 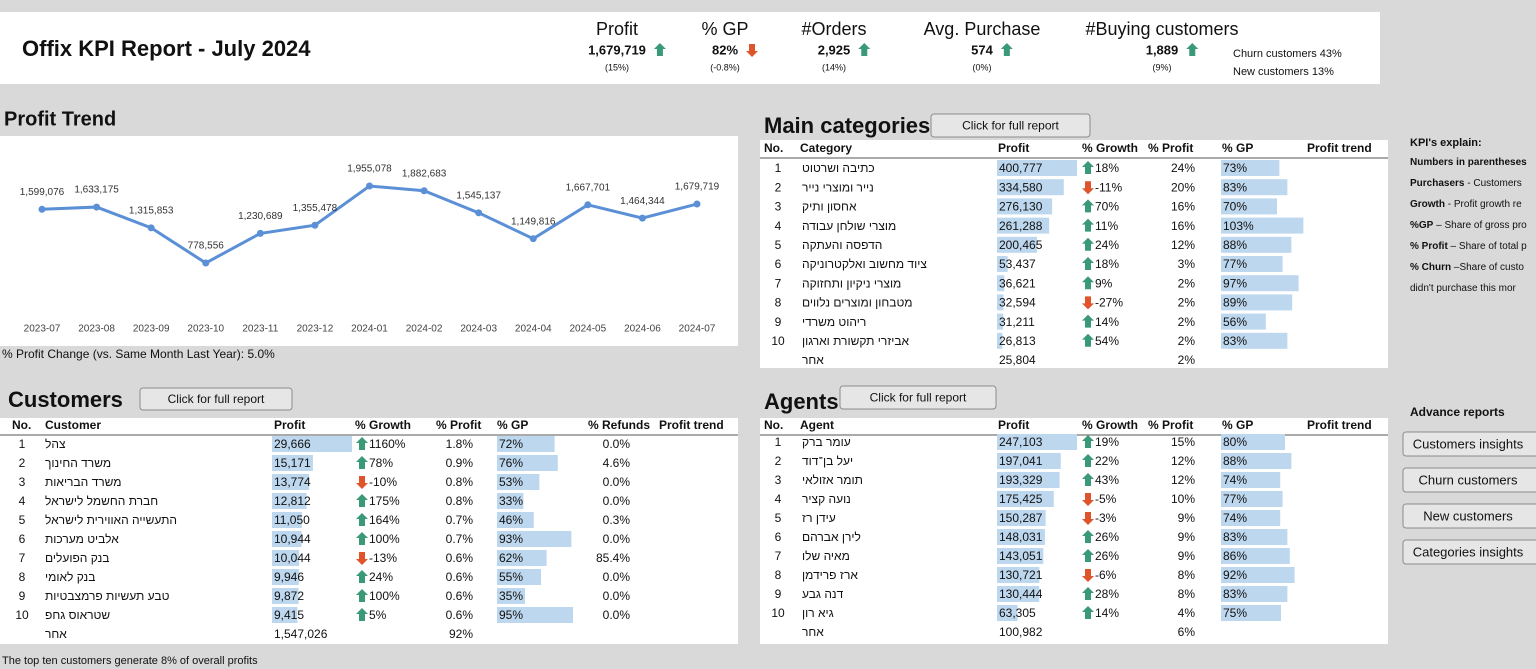 I want to click on x-tick-label: 2023-07, so click(x=42, y=329).